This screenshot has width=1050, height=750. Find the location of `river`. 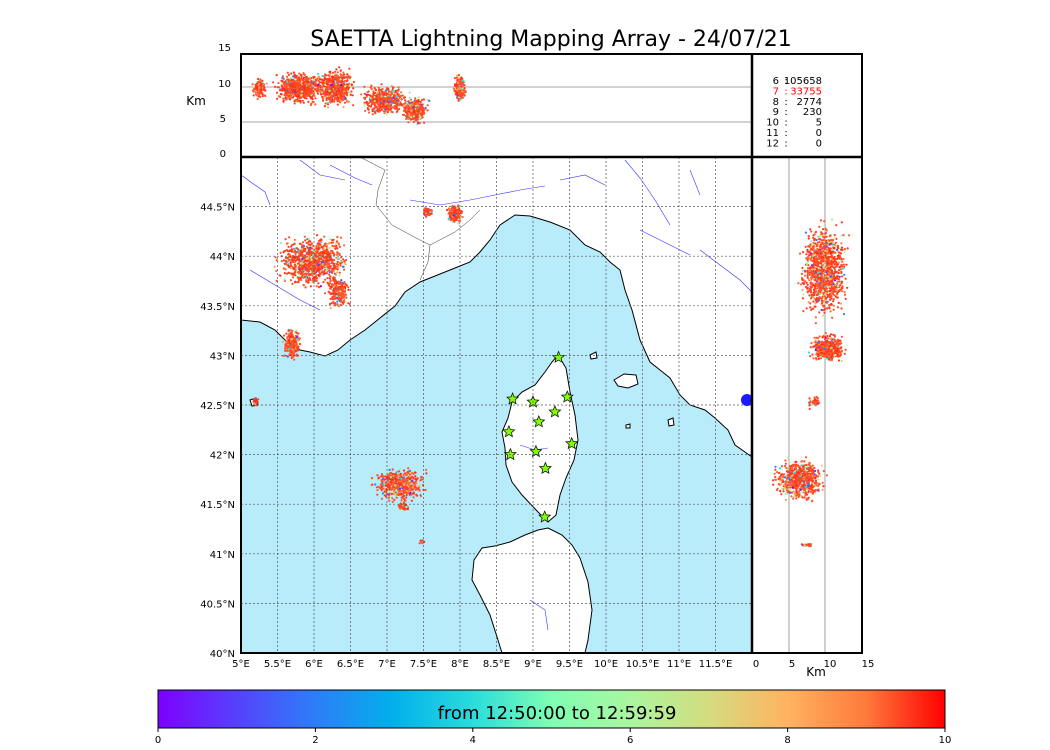

river is located at coordinates (496, 235).